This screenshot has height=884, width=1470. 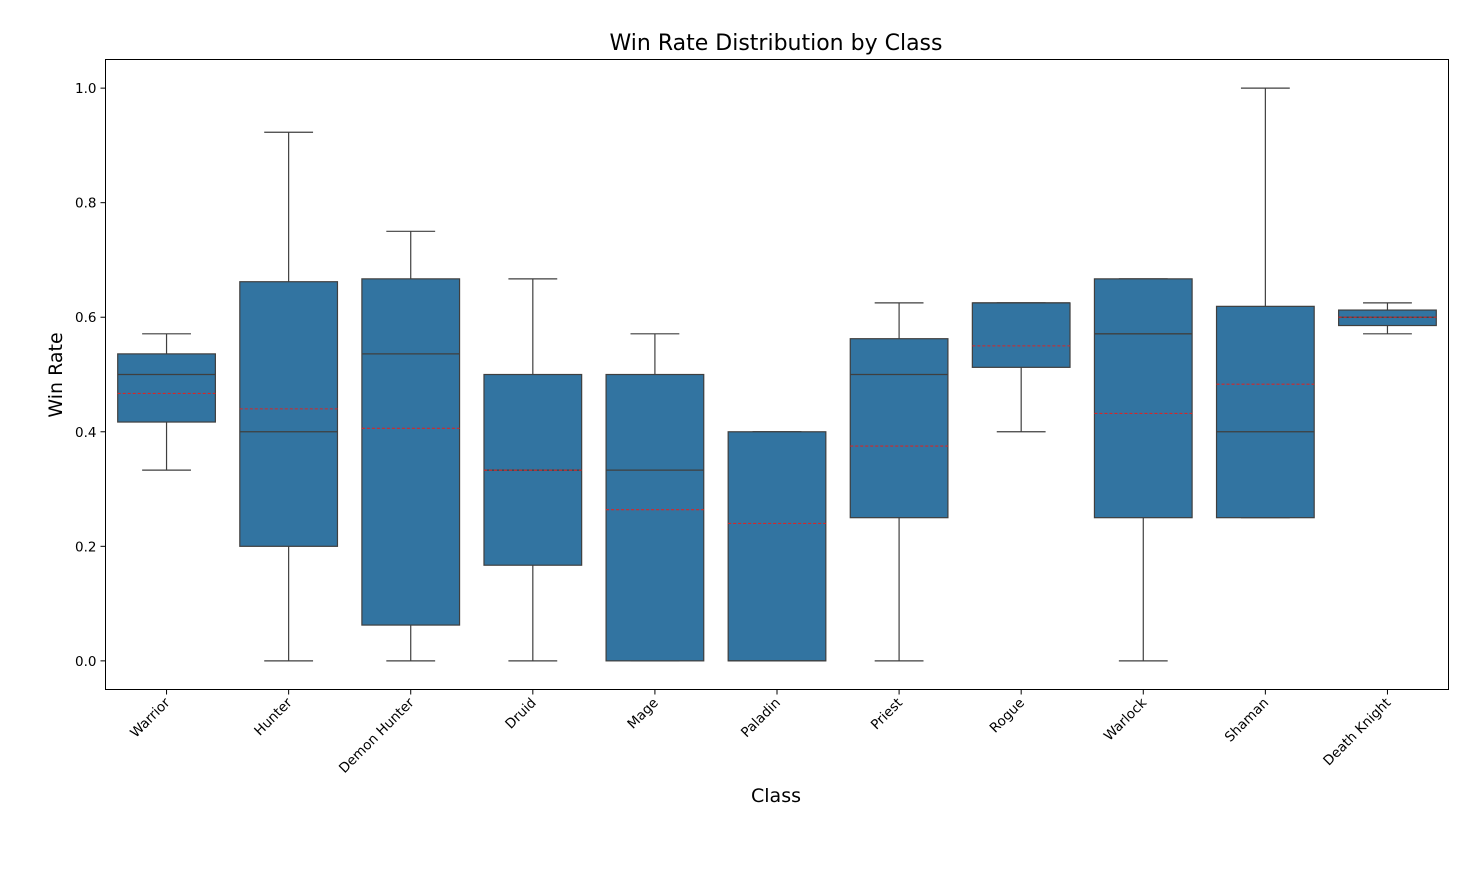 I want to click on box-group-demon-hunter, so click(x=411, y=446).